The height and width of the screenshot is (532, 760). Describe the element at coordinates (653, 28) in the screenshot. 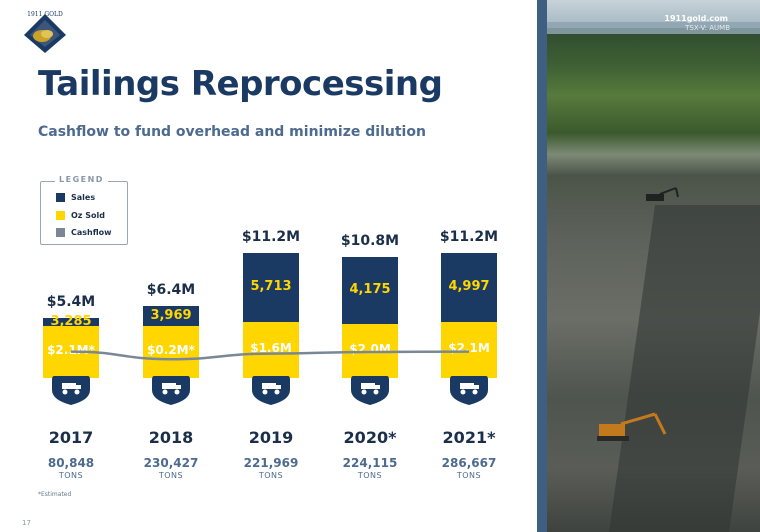

I see `photo-lake` at that location.